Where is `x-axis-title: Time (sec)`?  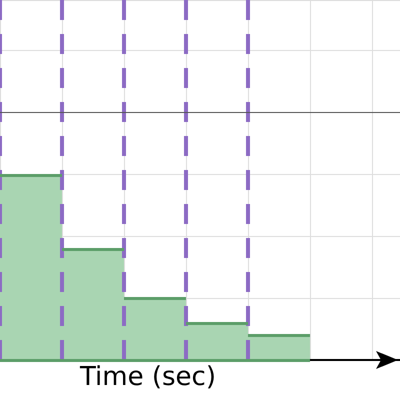 x-axis-title: Time (sec) is located at coordinates (147, 377).